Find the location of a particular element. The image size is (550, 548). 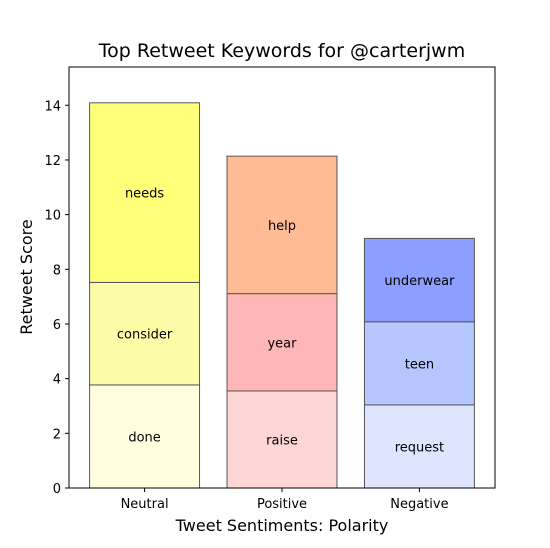

x-tick-label: Negative is located at coordinates (419, 504).